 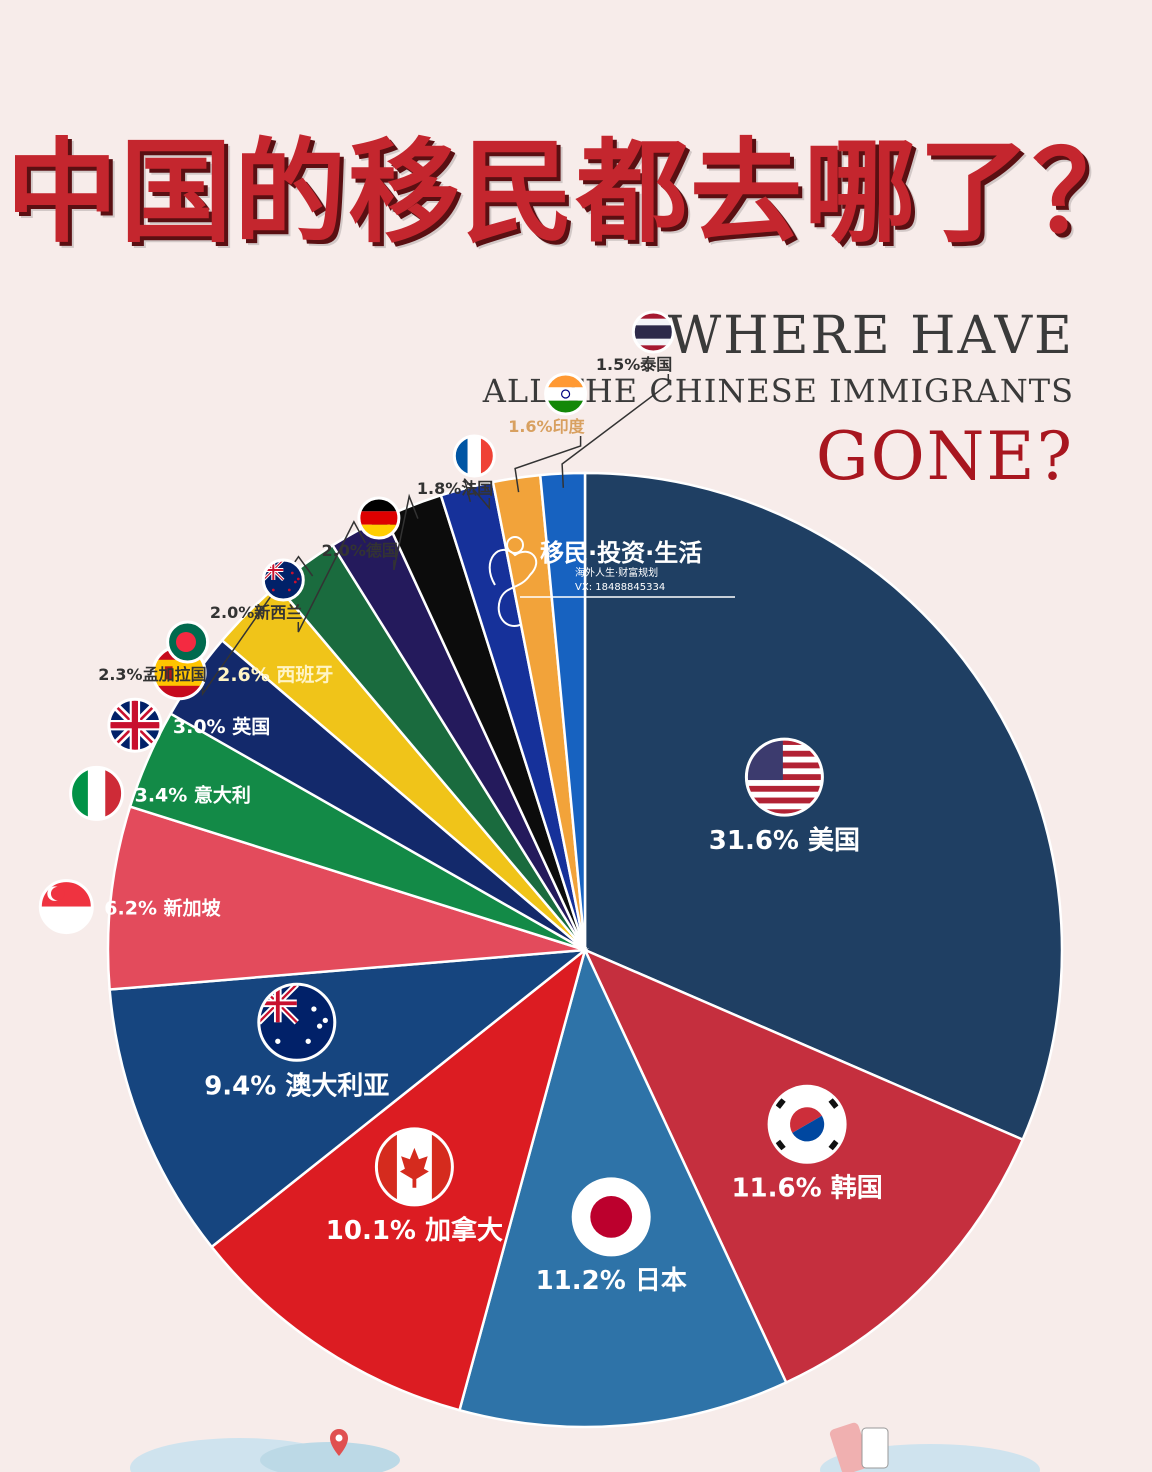 I want to click on leader-line-bangladesh, so click(x=257, y=626).